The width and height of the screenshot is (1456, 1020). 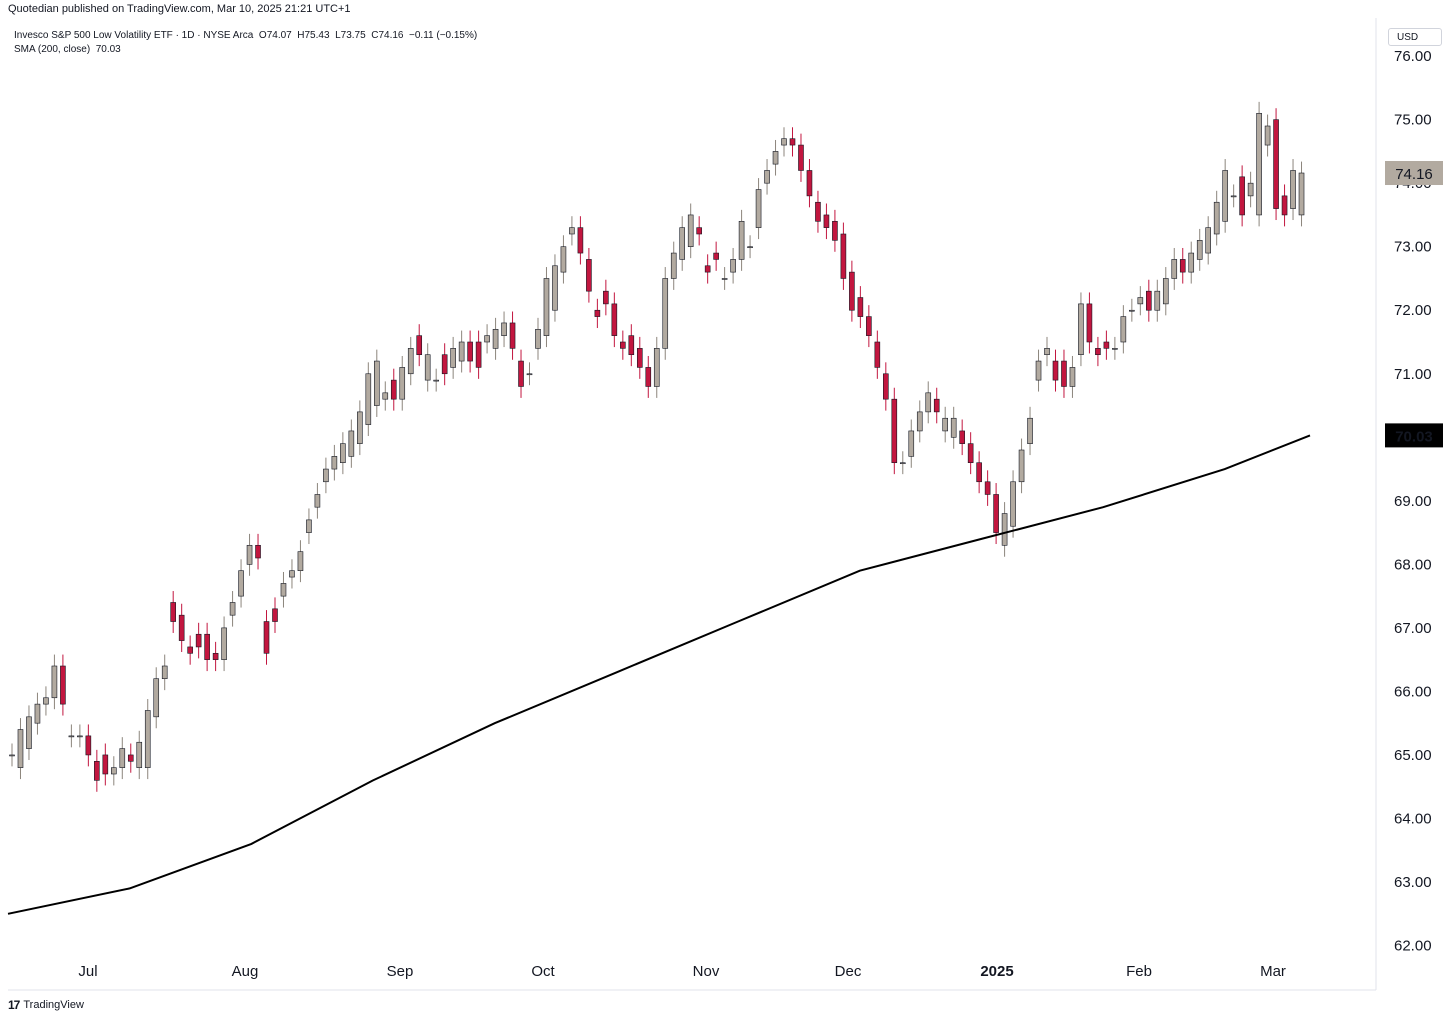 I want to click on currency-button: USD, so click(x=1415, y=37).